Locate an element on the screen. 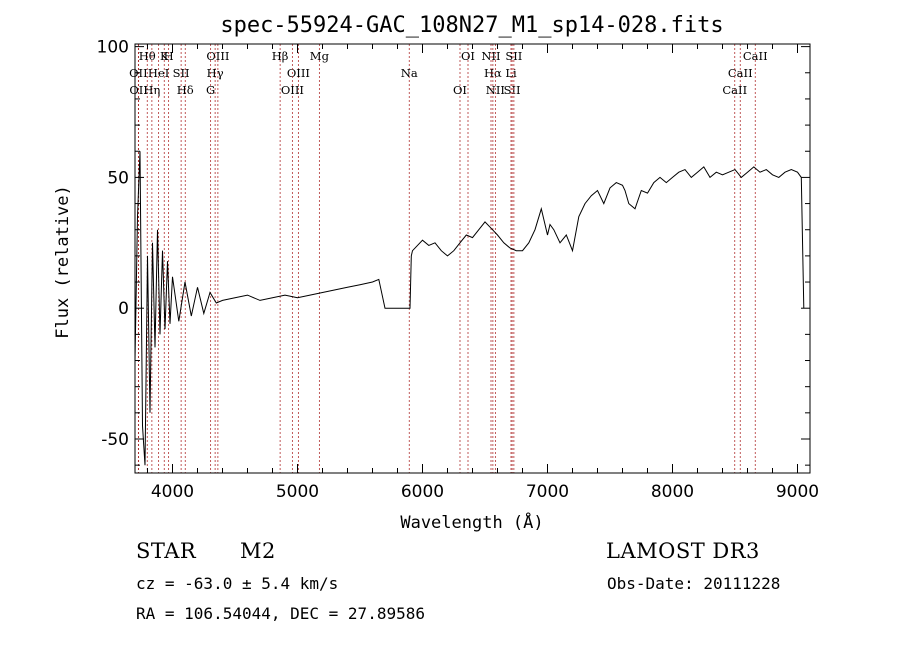 The width and height of the screenshot is (900, 649). x-tick-label: 7000 is located at coordinates (547, 492).